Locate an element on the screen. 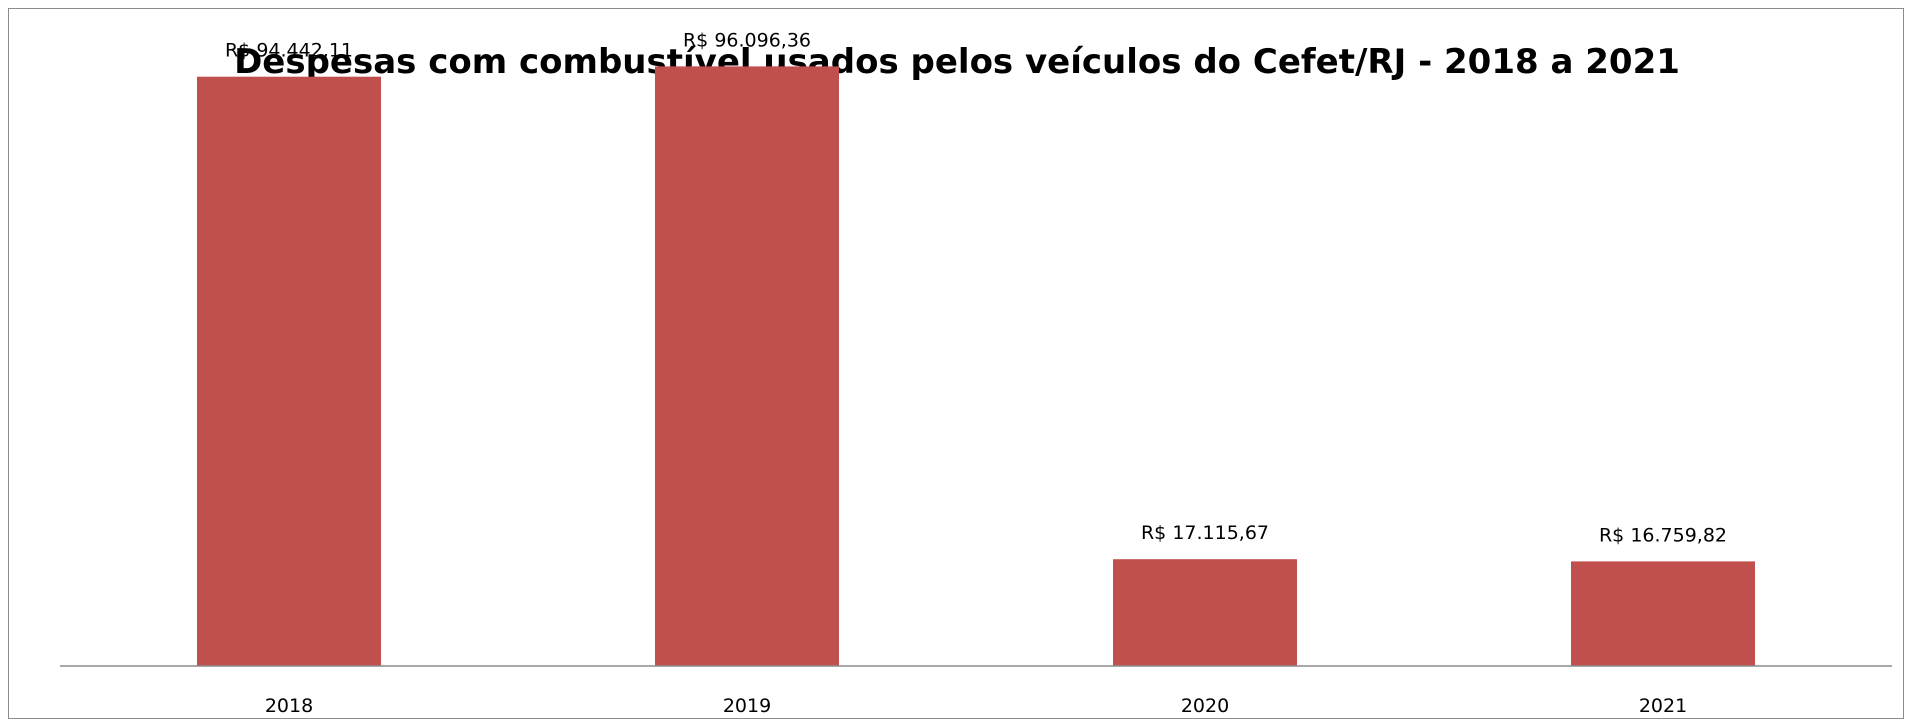 The image size is (1914, 727). data-label-2020: R$ 17.115,67 is located at coordinates (1205, 533).